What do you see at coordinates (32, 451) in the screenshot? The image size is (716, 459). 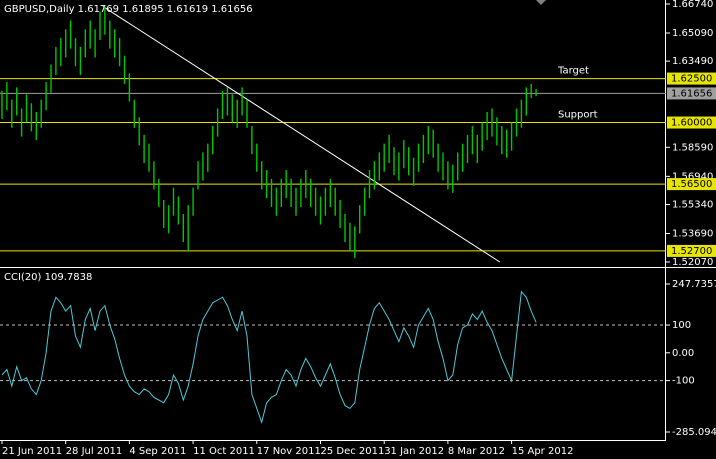 I see `x-tick-label: 21 Jun 2011` at bounding box center [32, 451].